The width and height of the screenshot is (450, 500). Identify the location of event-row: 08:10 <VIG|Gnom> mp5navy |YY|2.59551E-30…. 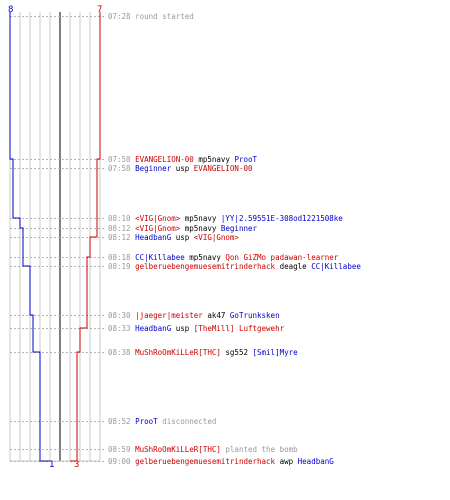
(225, 218).